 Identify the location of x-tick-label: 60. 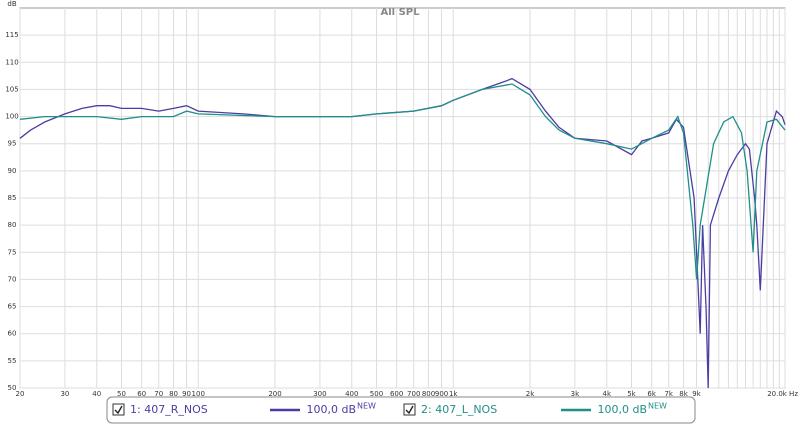
(141, 394).